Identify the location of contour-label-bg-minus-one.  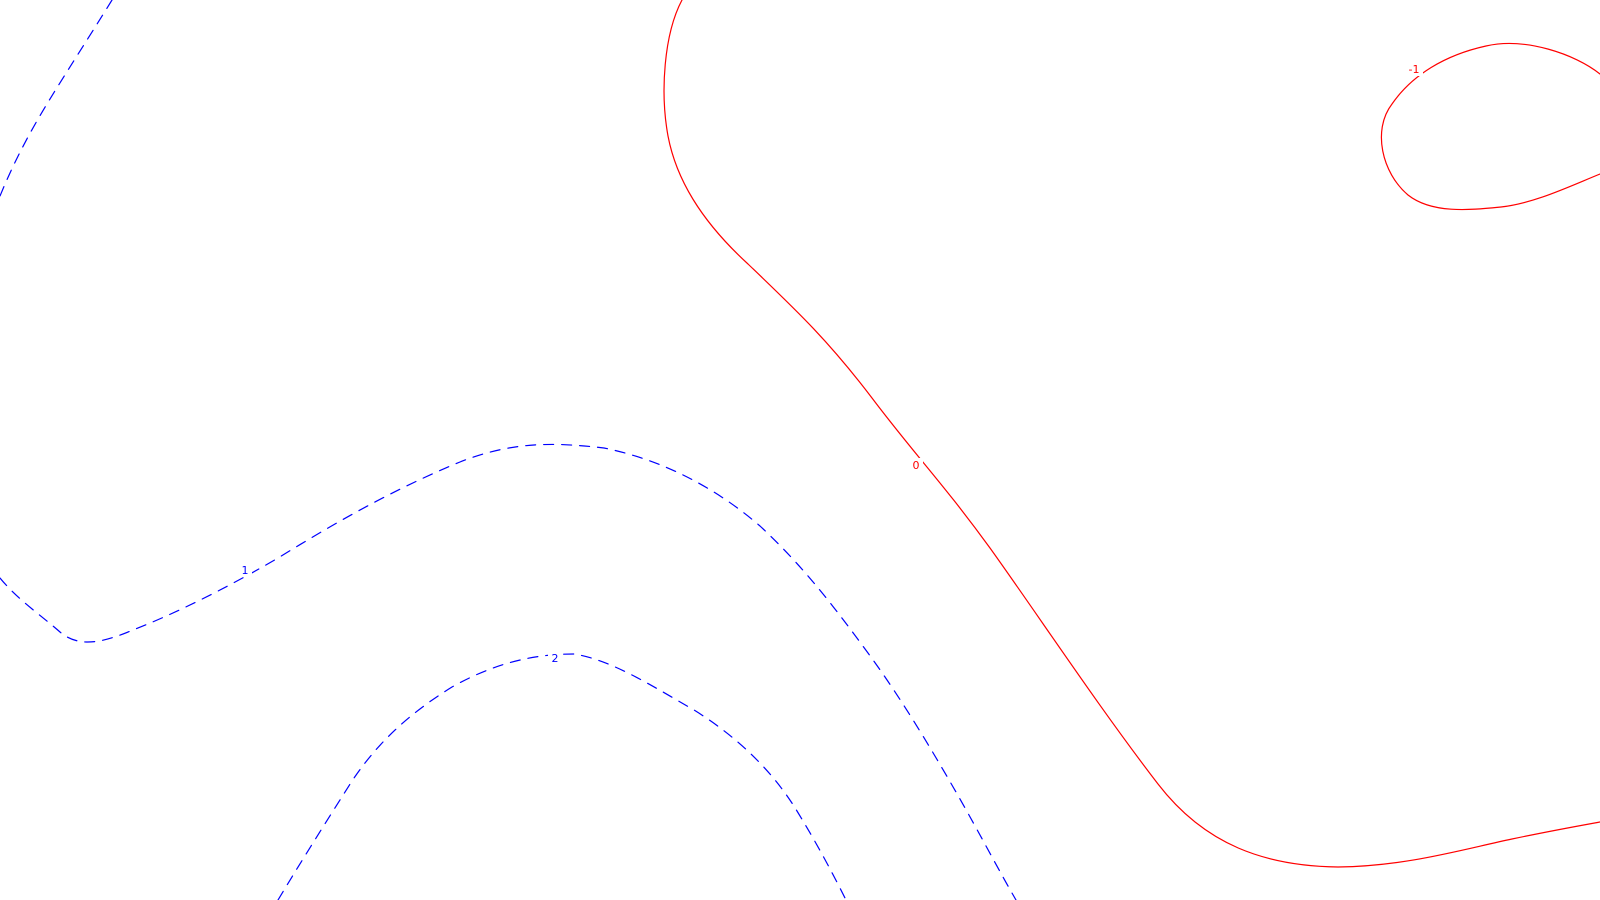
(1414, 69).